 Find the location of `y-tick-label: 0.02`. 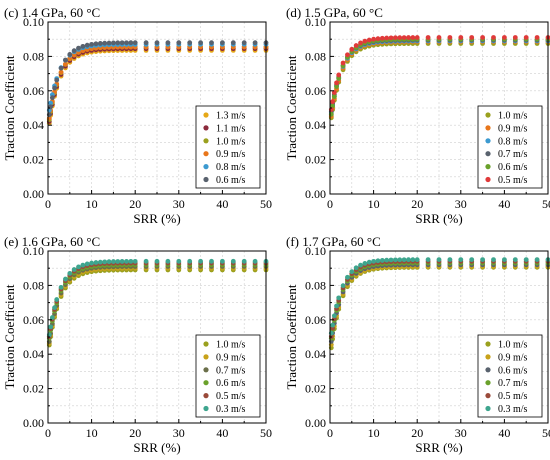

y-tick-label: 0.02 is located at coordinates (33, 389).